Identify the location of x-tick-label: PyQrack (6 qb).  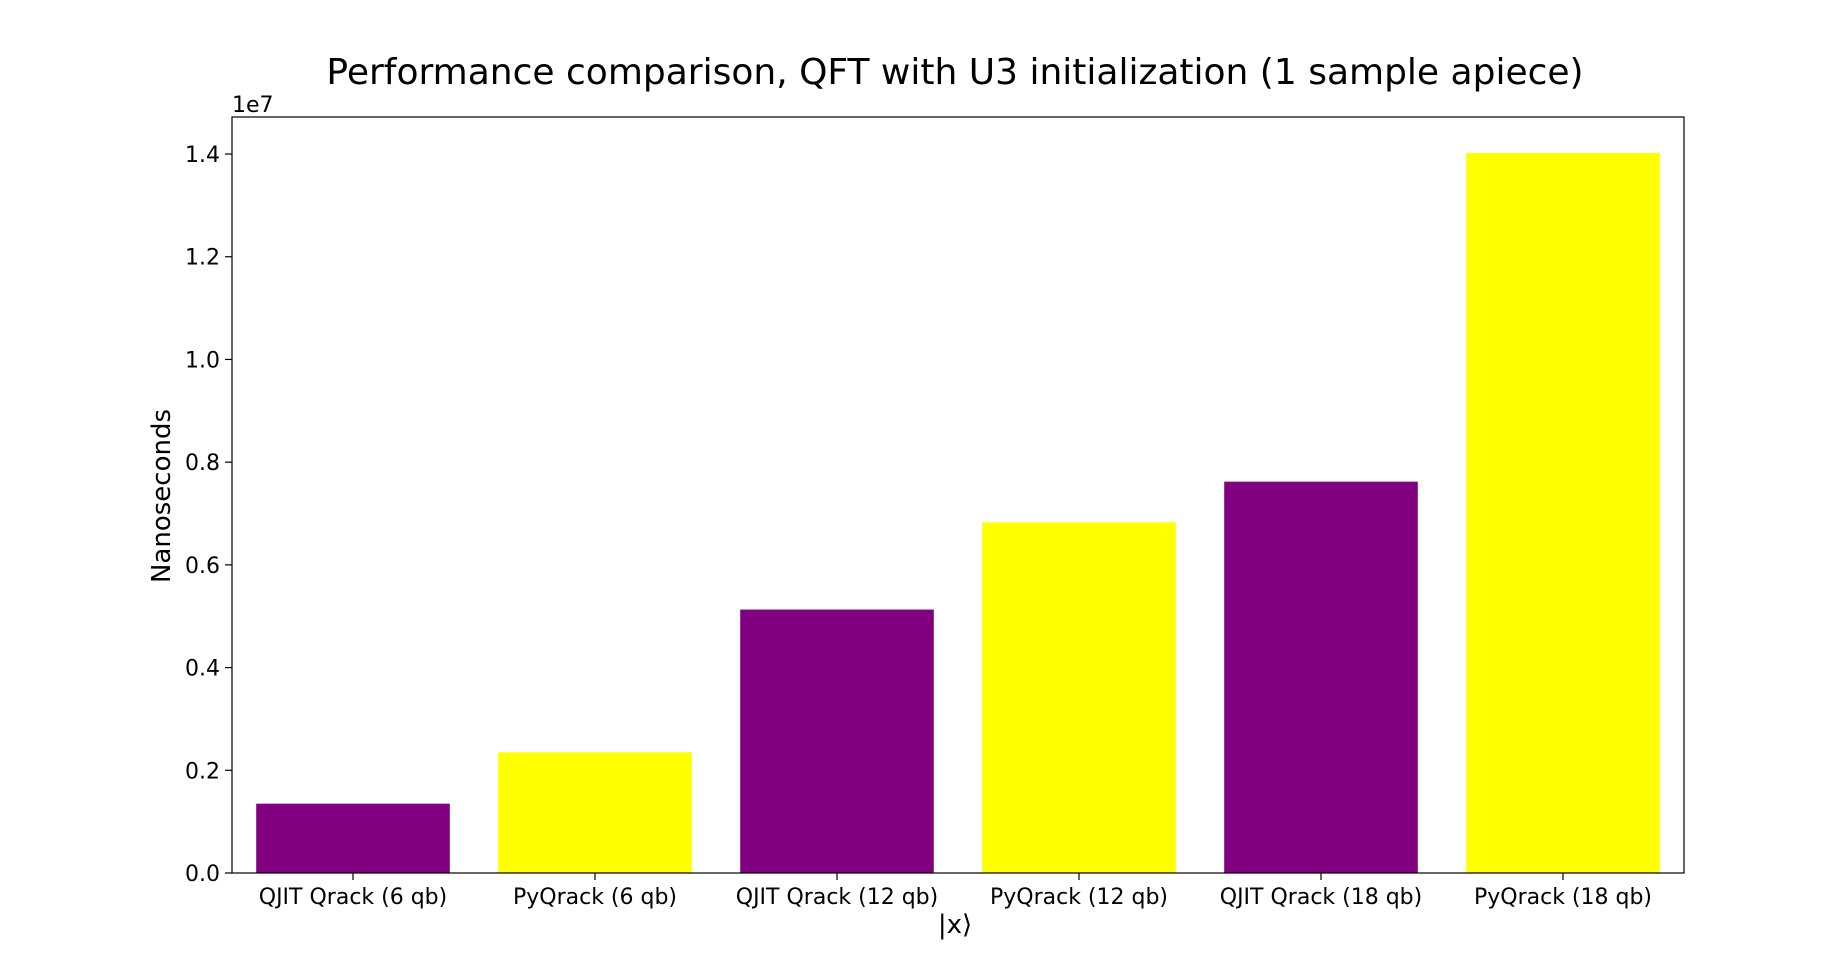
(595, 897).